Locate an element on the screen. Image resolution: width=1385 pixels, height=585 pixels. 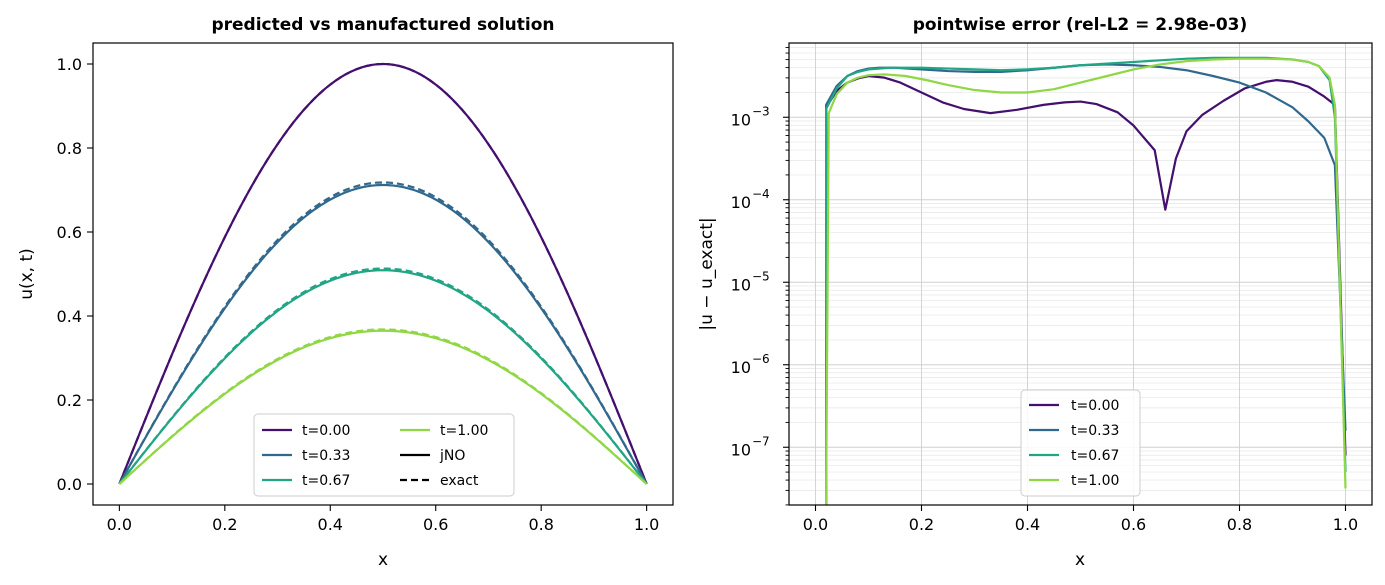
error-ytick-exponent: −4 is located at coordinates (761, 194).